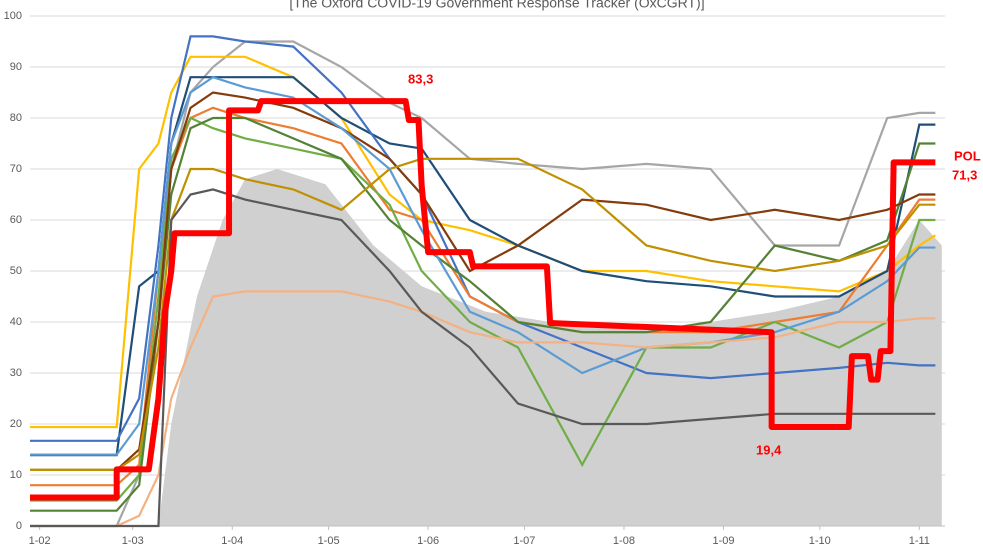  Describe the element at coordinates (16, 322) in the screenshot. I see `y-tick-label: 40` at that location.